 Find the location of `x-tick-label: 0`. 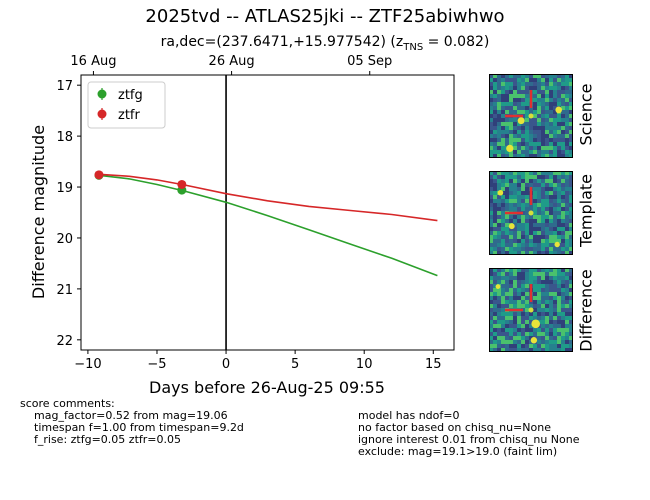

x-tick-label: 0 is located at coordinates (226, 364).